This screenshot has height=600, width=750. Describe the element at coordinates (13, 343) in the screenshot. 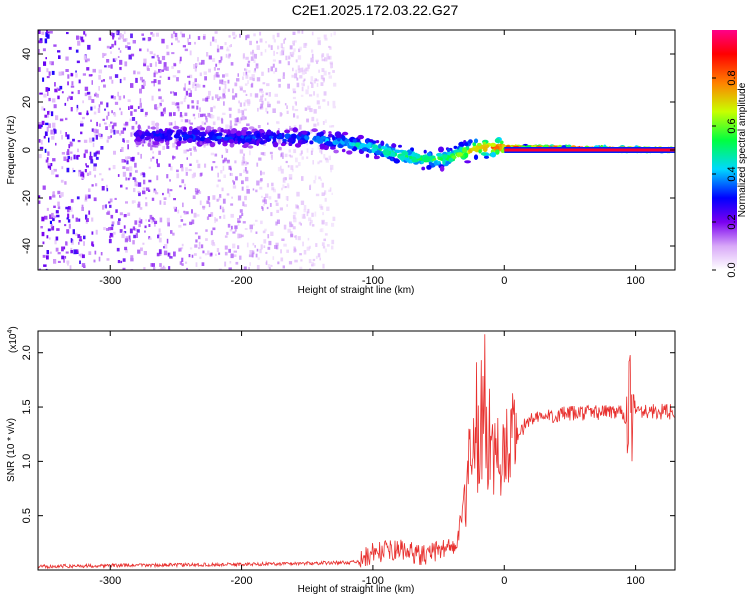

I see `snr-scale-base: (x10` at that location.